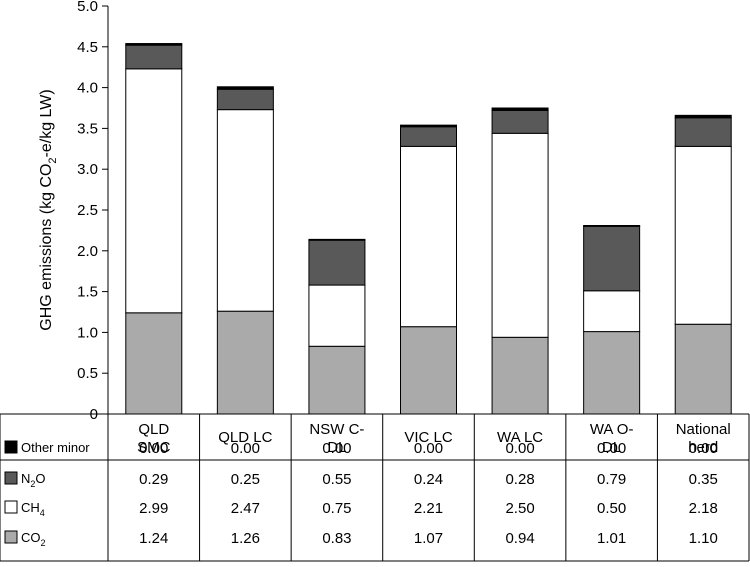 This screenshot has height=567, width=750. I want to click on data-label-co2: 0.83, so click(336, 538).